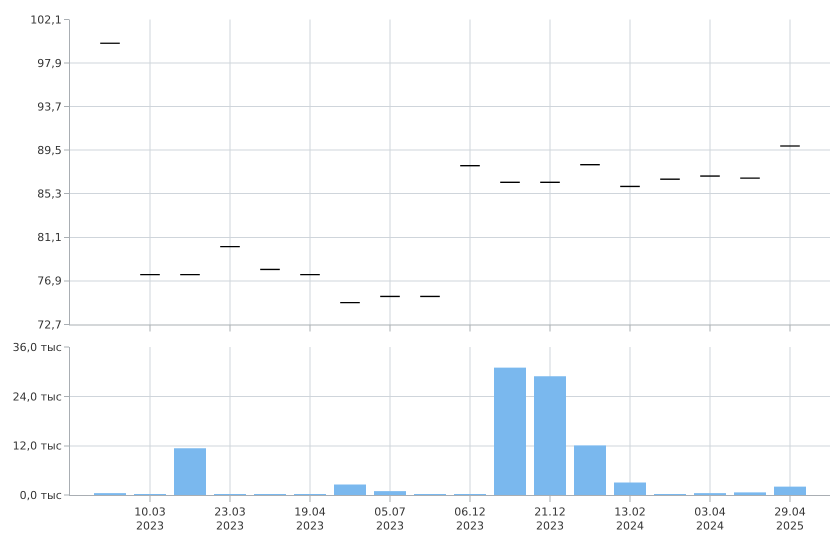 This screenshot has width=840, height=550. Describe the element at coordinates (49, 194) in the screenshot. I see `y-tick-label: 85,3` at that location.